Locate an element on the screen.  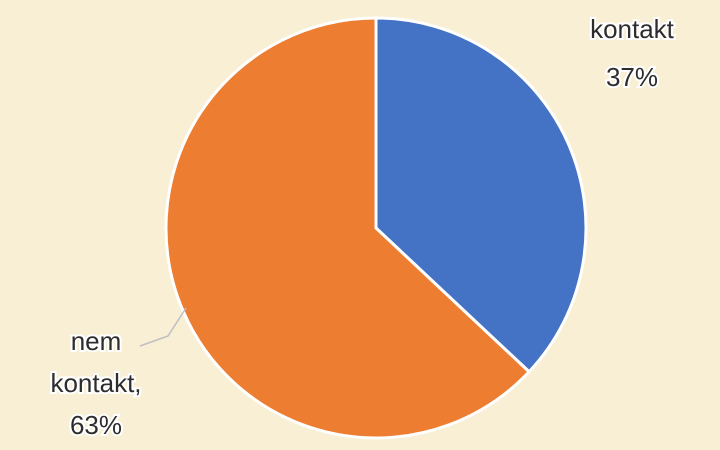
data-label-0: kontakt 37% is located at coordinates (632, 53).